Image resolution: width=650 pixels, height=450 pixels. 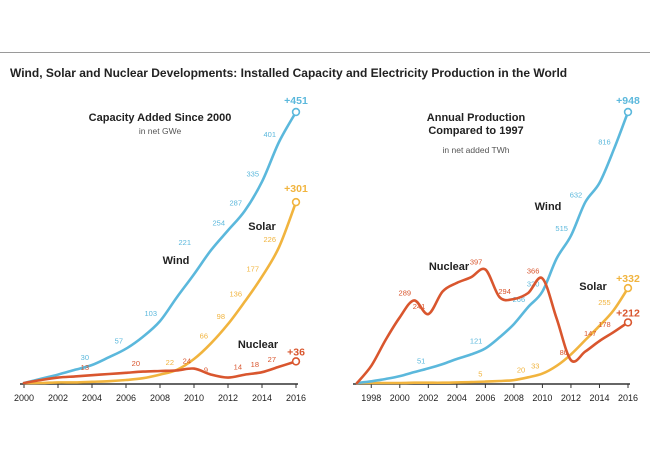 I want to click on chart-2-wind-data-label: 51, so click(x=421, y=360).